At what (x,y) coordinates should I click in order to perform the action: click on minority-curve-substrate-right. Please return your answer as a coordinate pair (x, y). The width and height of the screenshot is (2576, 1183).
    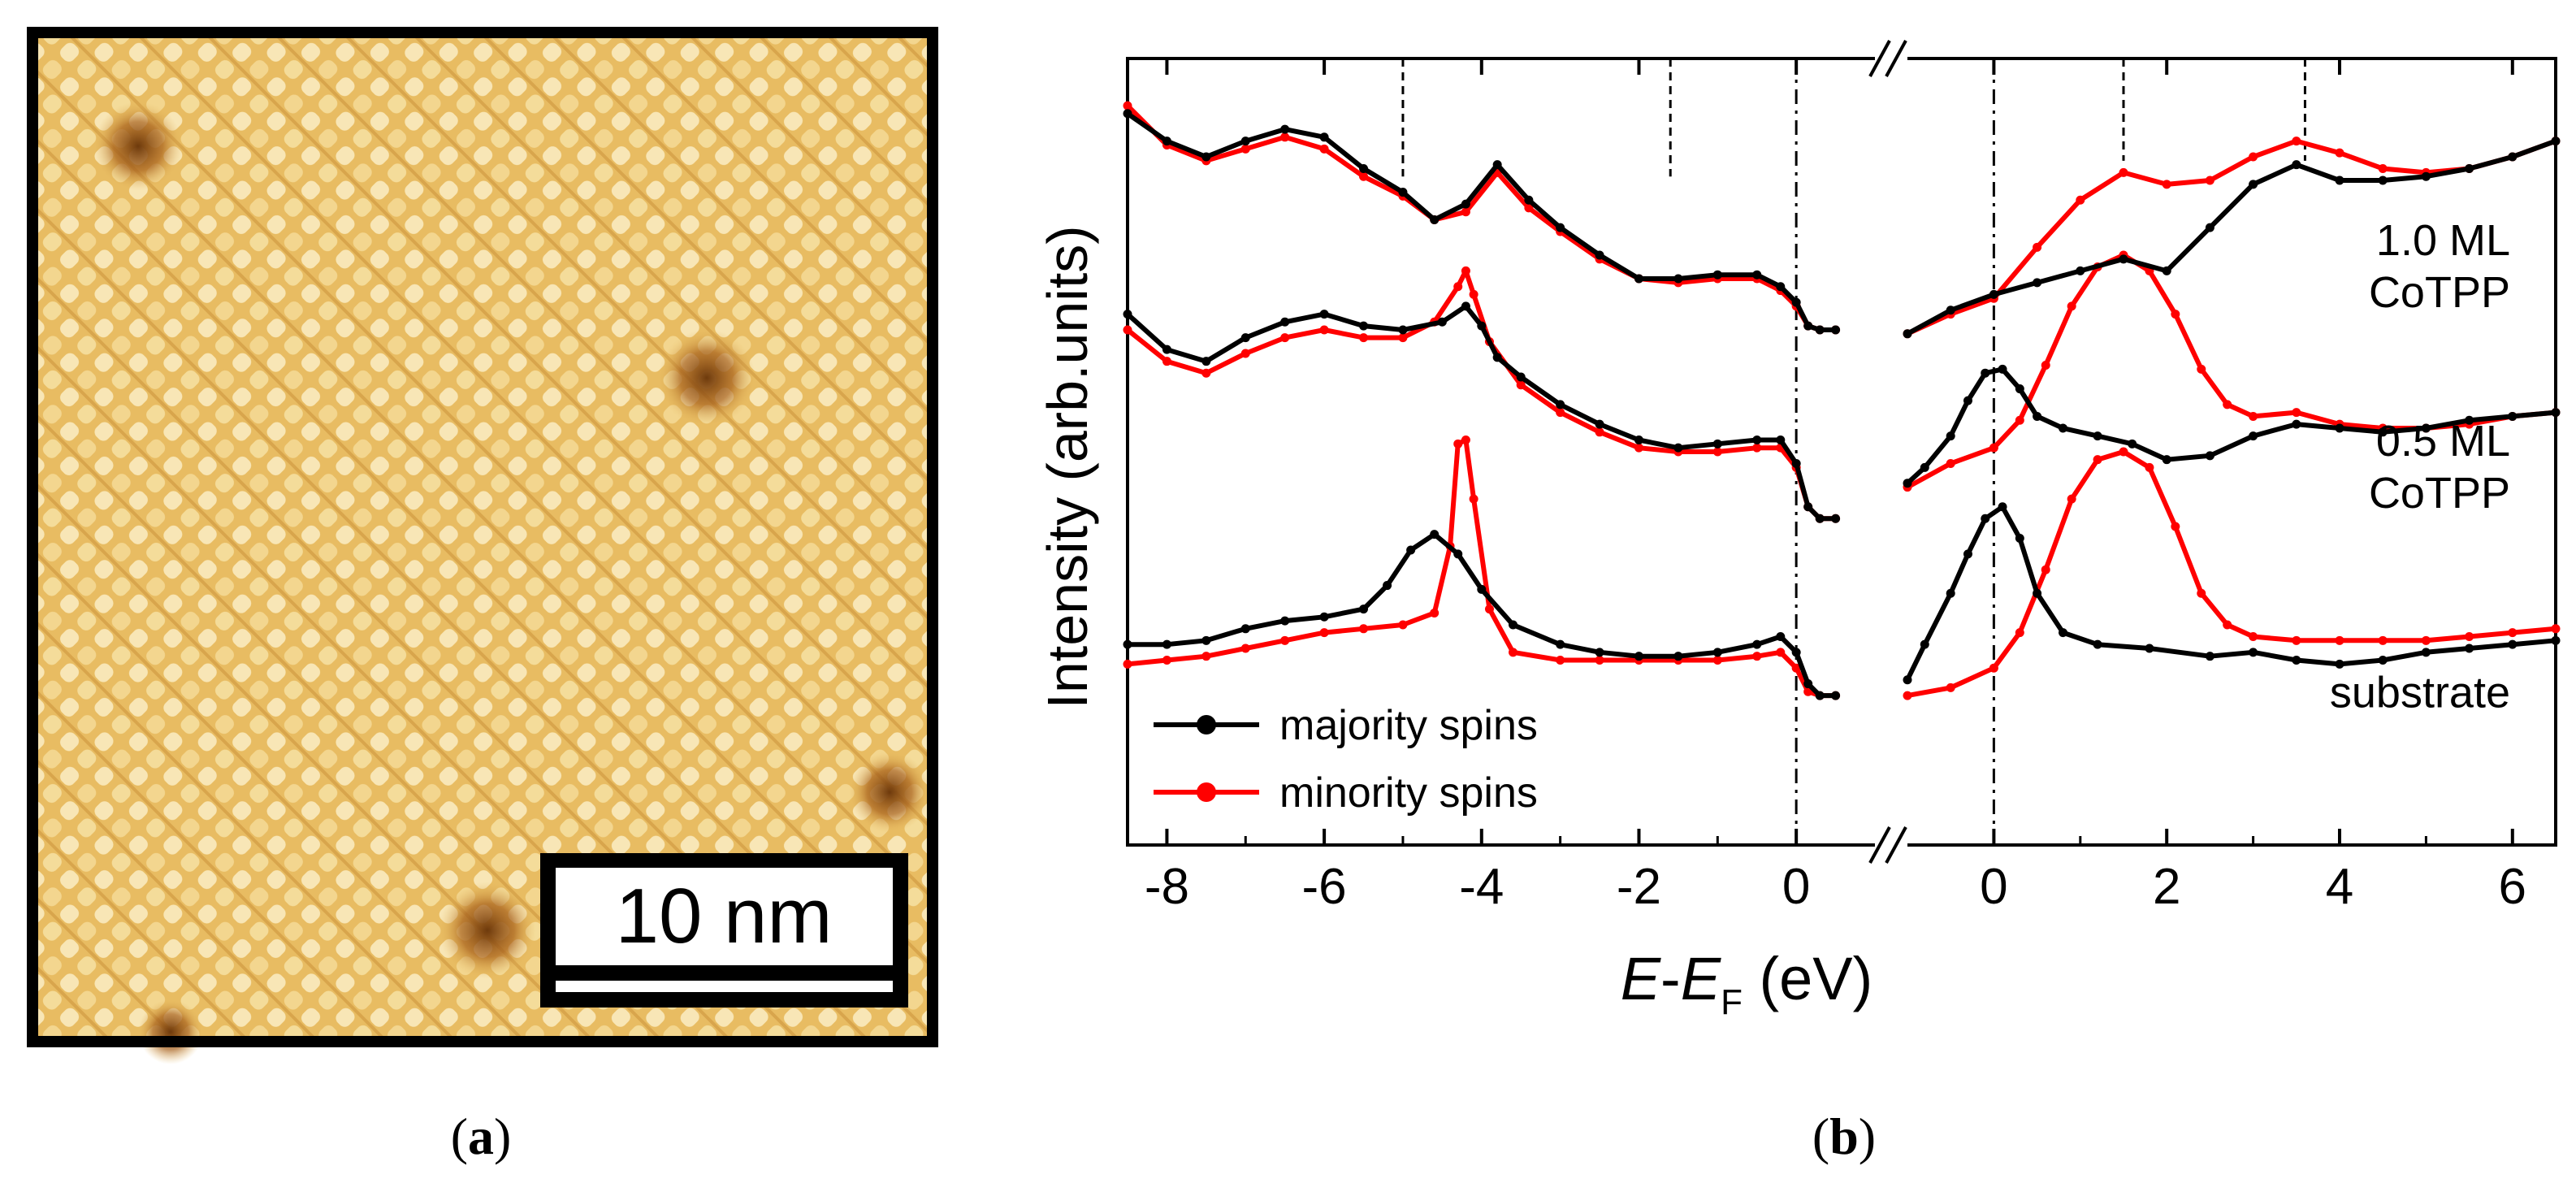
    Looking at the image, I should click on (2232, 574).